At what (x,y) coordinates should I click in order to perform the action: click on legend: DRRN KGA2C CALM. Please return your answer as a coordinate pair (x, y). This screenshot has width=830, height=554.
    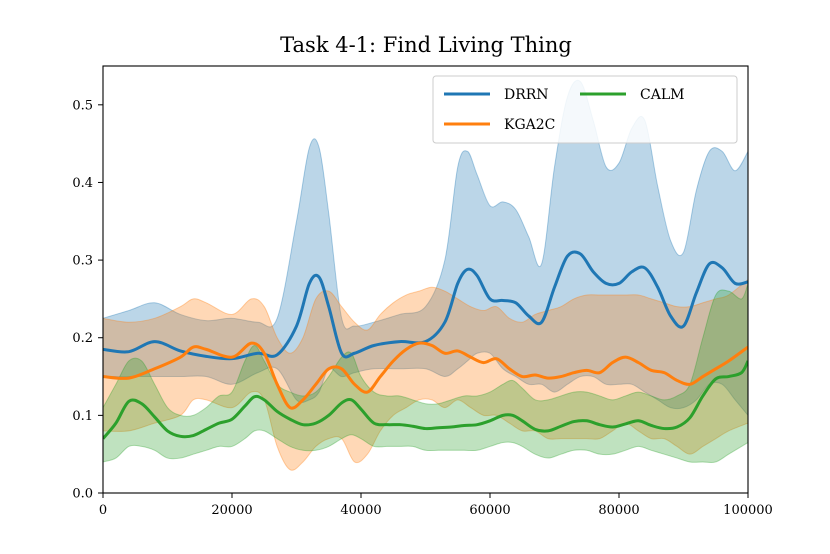
    Looking at the image, I should click on (585, 109).